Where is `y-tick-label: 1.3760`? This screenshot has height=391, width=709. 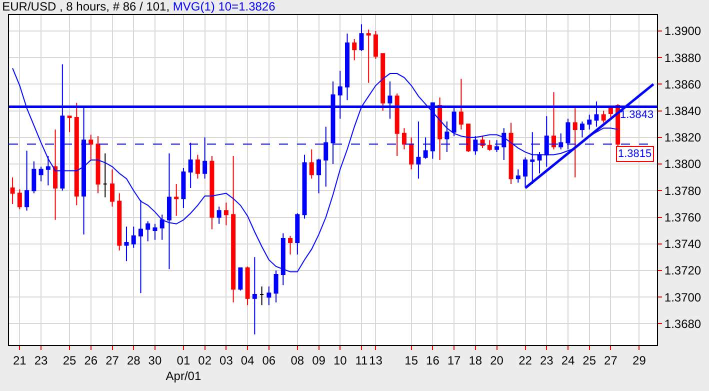
y-tick-label: 1.3760 is located at coordinates (683, 217).